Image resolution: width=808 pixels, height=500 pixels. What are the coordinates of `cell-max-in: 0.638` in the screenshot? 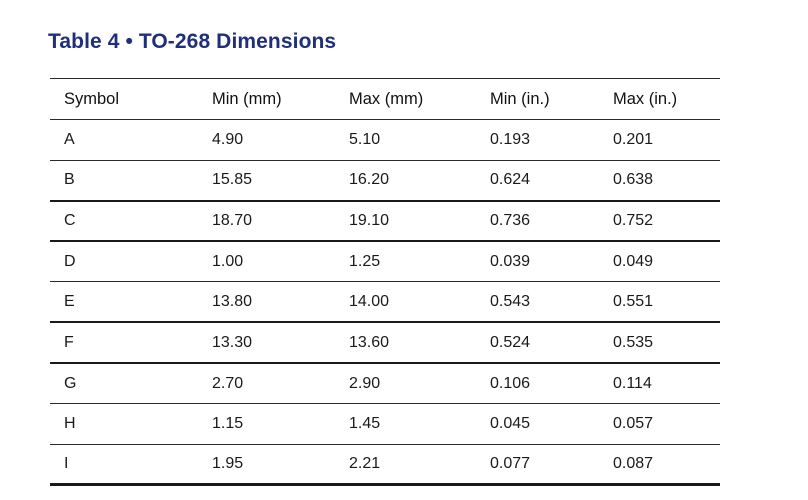 It's located at (633, 180).